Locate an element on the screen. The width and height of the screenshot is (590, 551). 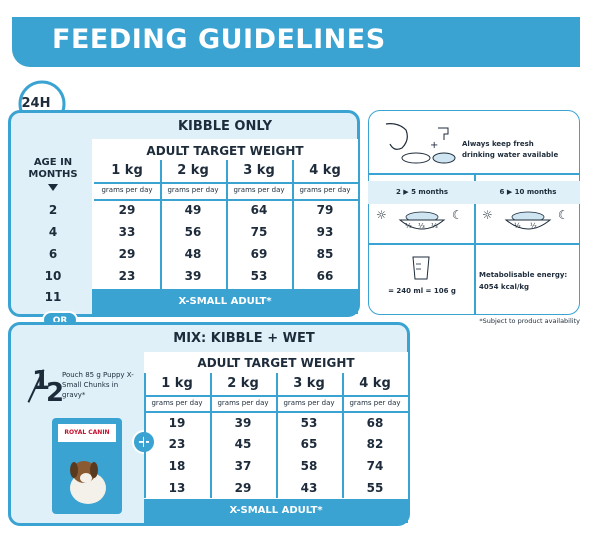
table-cell: 68 is located at coordinates (375, 423).